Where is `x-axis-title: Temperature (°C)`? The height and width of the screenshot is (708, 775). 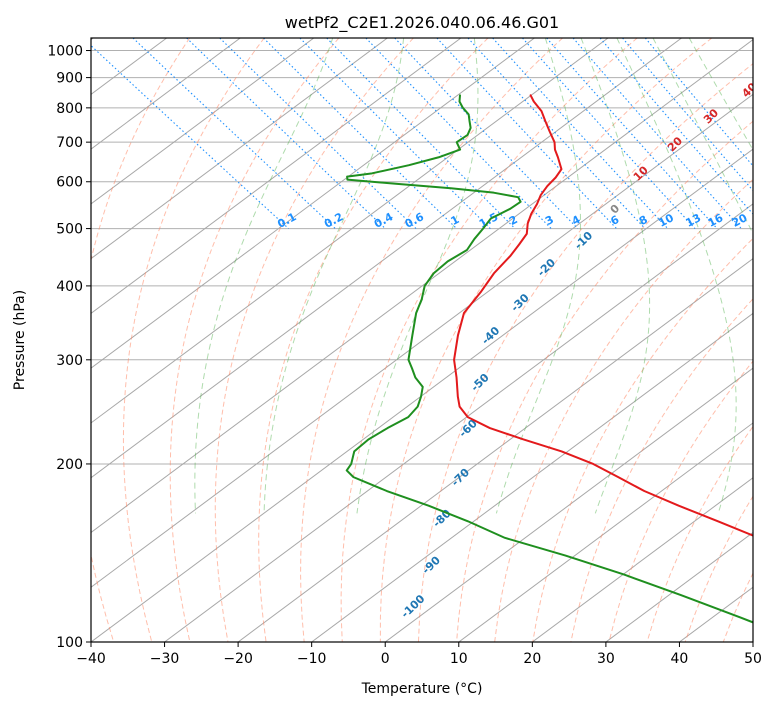
x-axis-title: Temperature (°C) is located at coordinates (422, 689).